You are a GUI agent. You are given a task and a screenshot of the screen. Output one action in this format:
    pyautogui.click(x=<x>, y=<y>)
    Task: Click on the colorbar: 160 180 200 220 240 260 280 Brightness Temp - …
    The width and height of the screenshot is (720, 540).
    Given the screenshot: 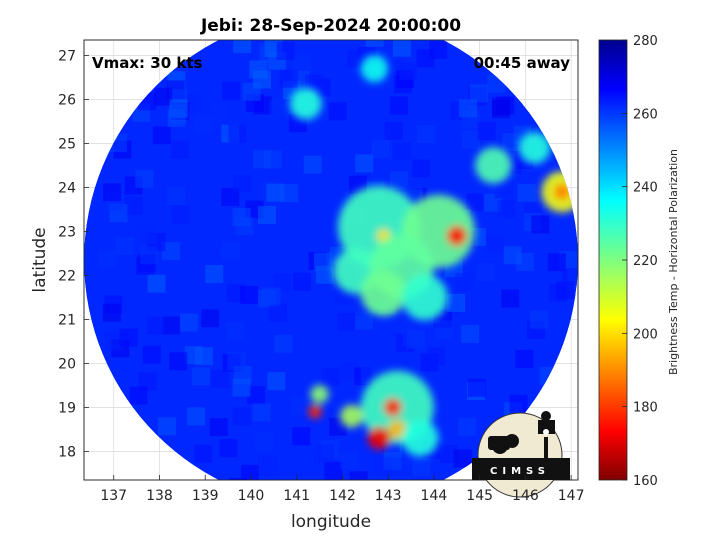 What is the action you would take?
    pyautogui.click(x=639, y=261)
    